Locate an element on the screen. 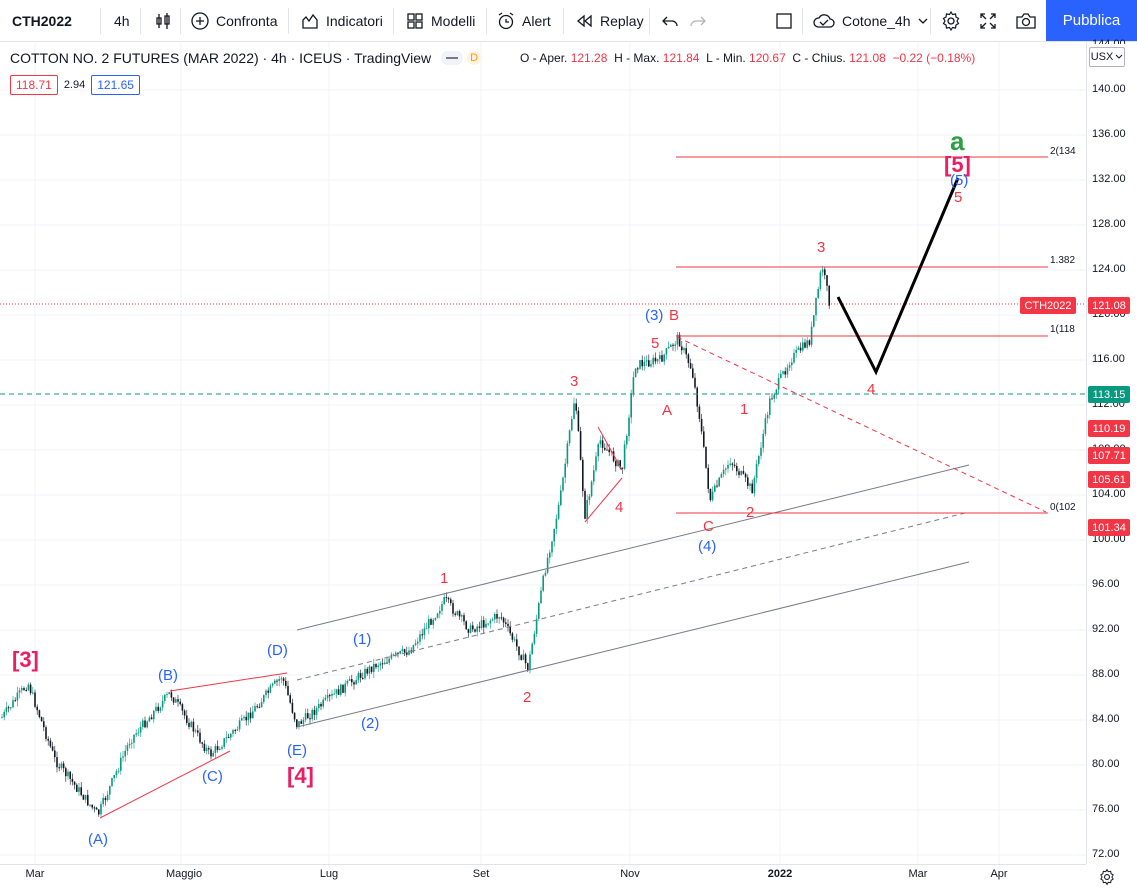 Image resolution: width=1137 pixels, height=896 pixels. triangle-upper-line is located at coordinates (228, 682).